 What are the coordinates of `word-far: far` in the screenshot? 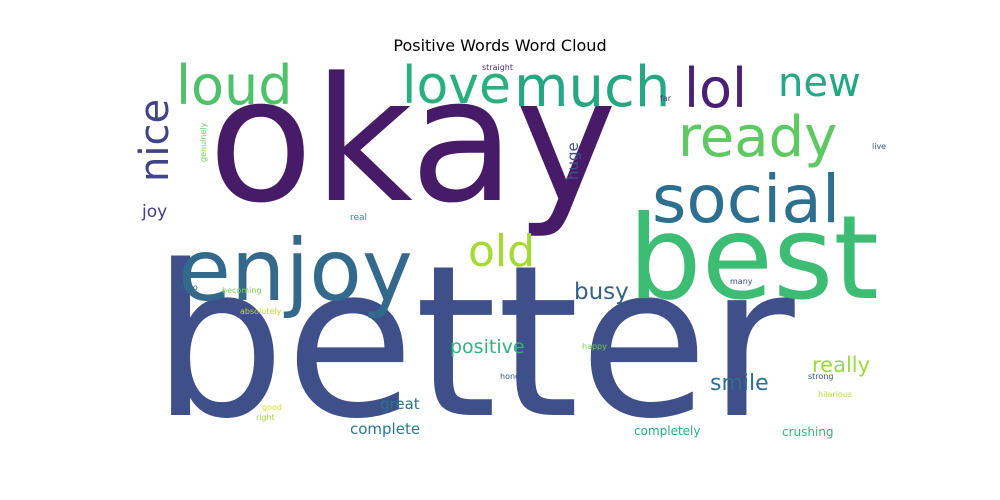 It's located at (666, 98).